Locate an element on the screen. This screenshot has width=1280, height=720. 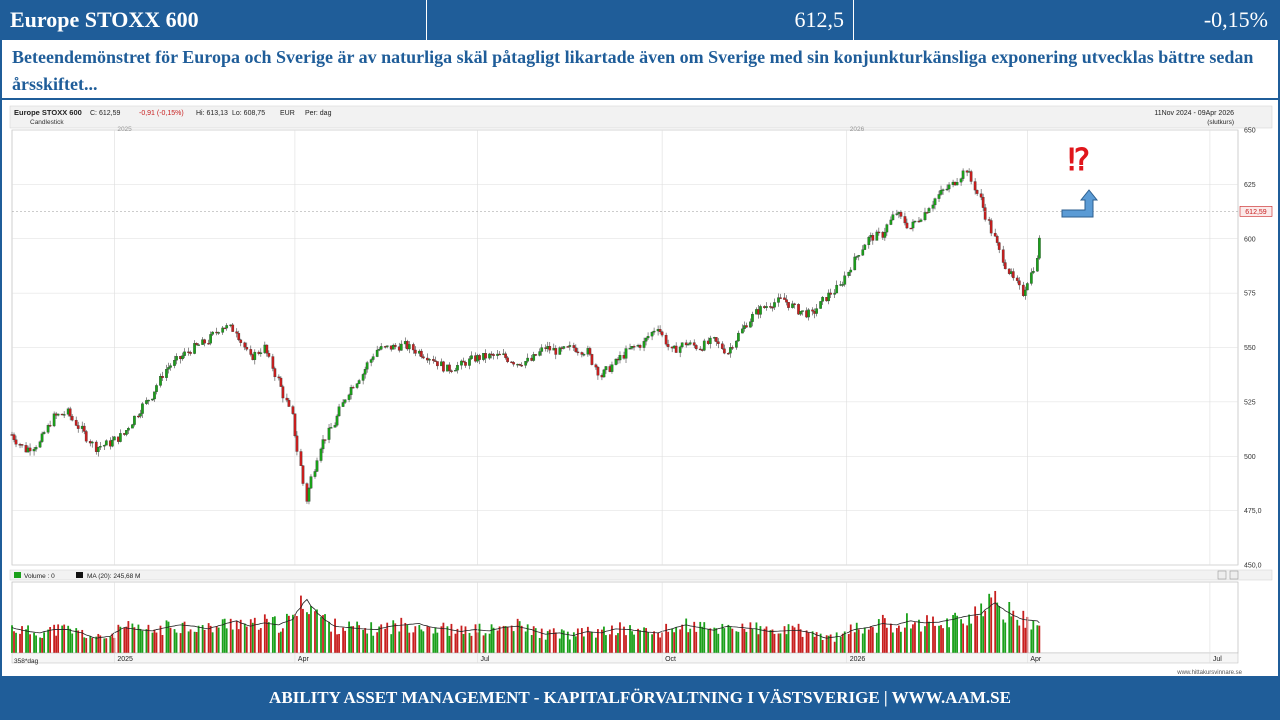
close-icon is located at coordinates (1234, 575).